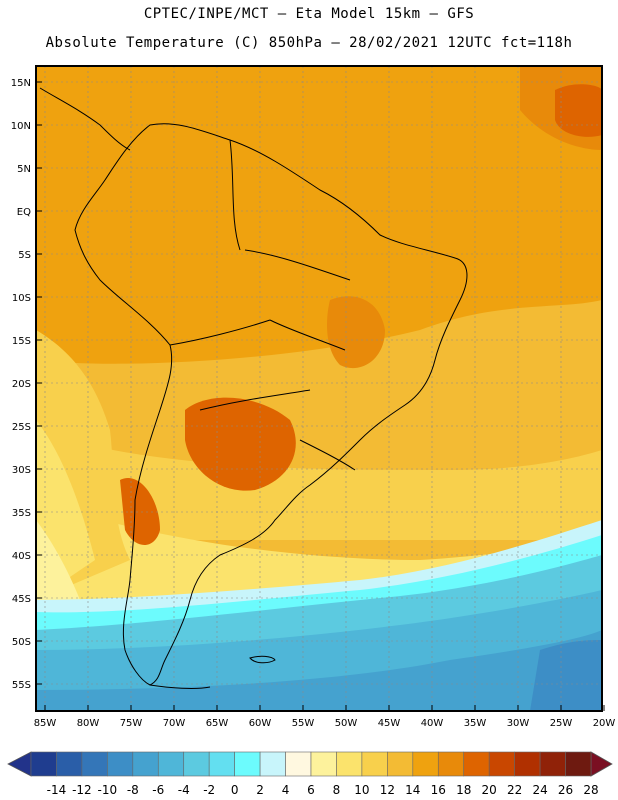  Describe the element at coordinates (140, 511) in the screenshot. I see `field-hot-andes` at that location.